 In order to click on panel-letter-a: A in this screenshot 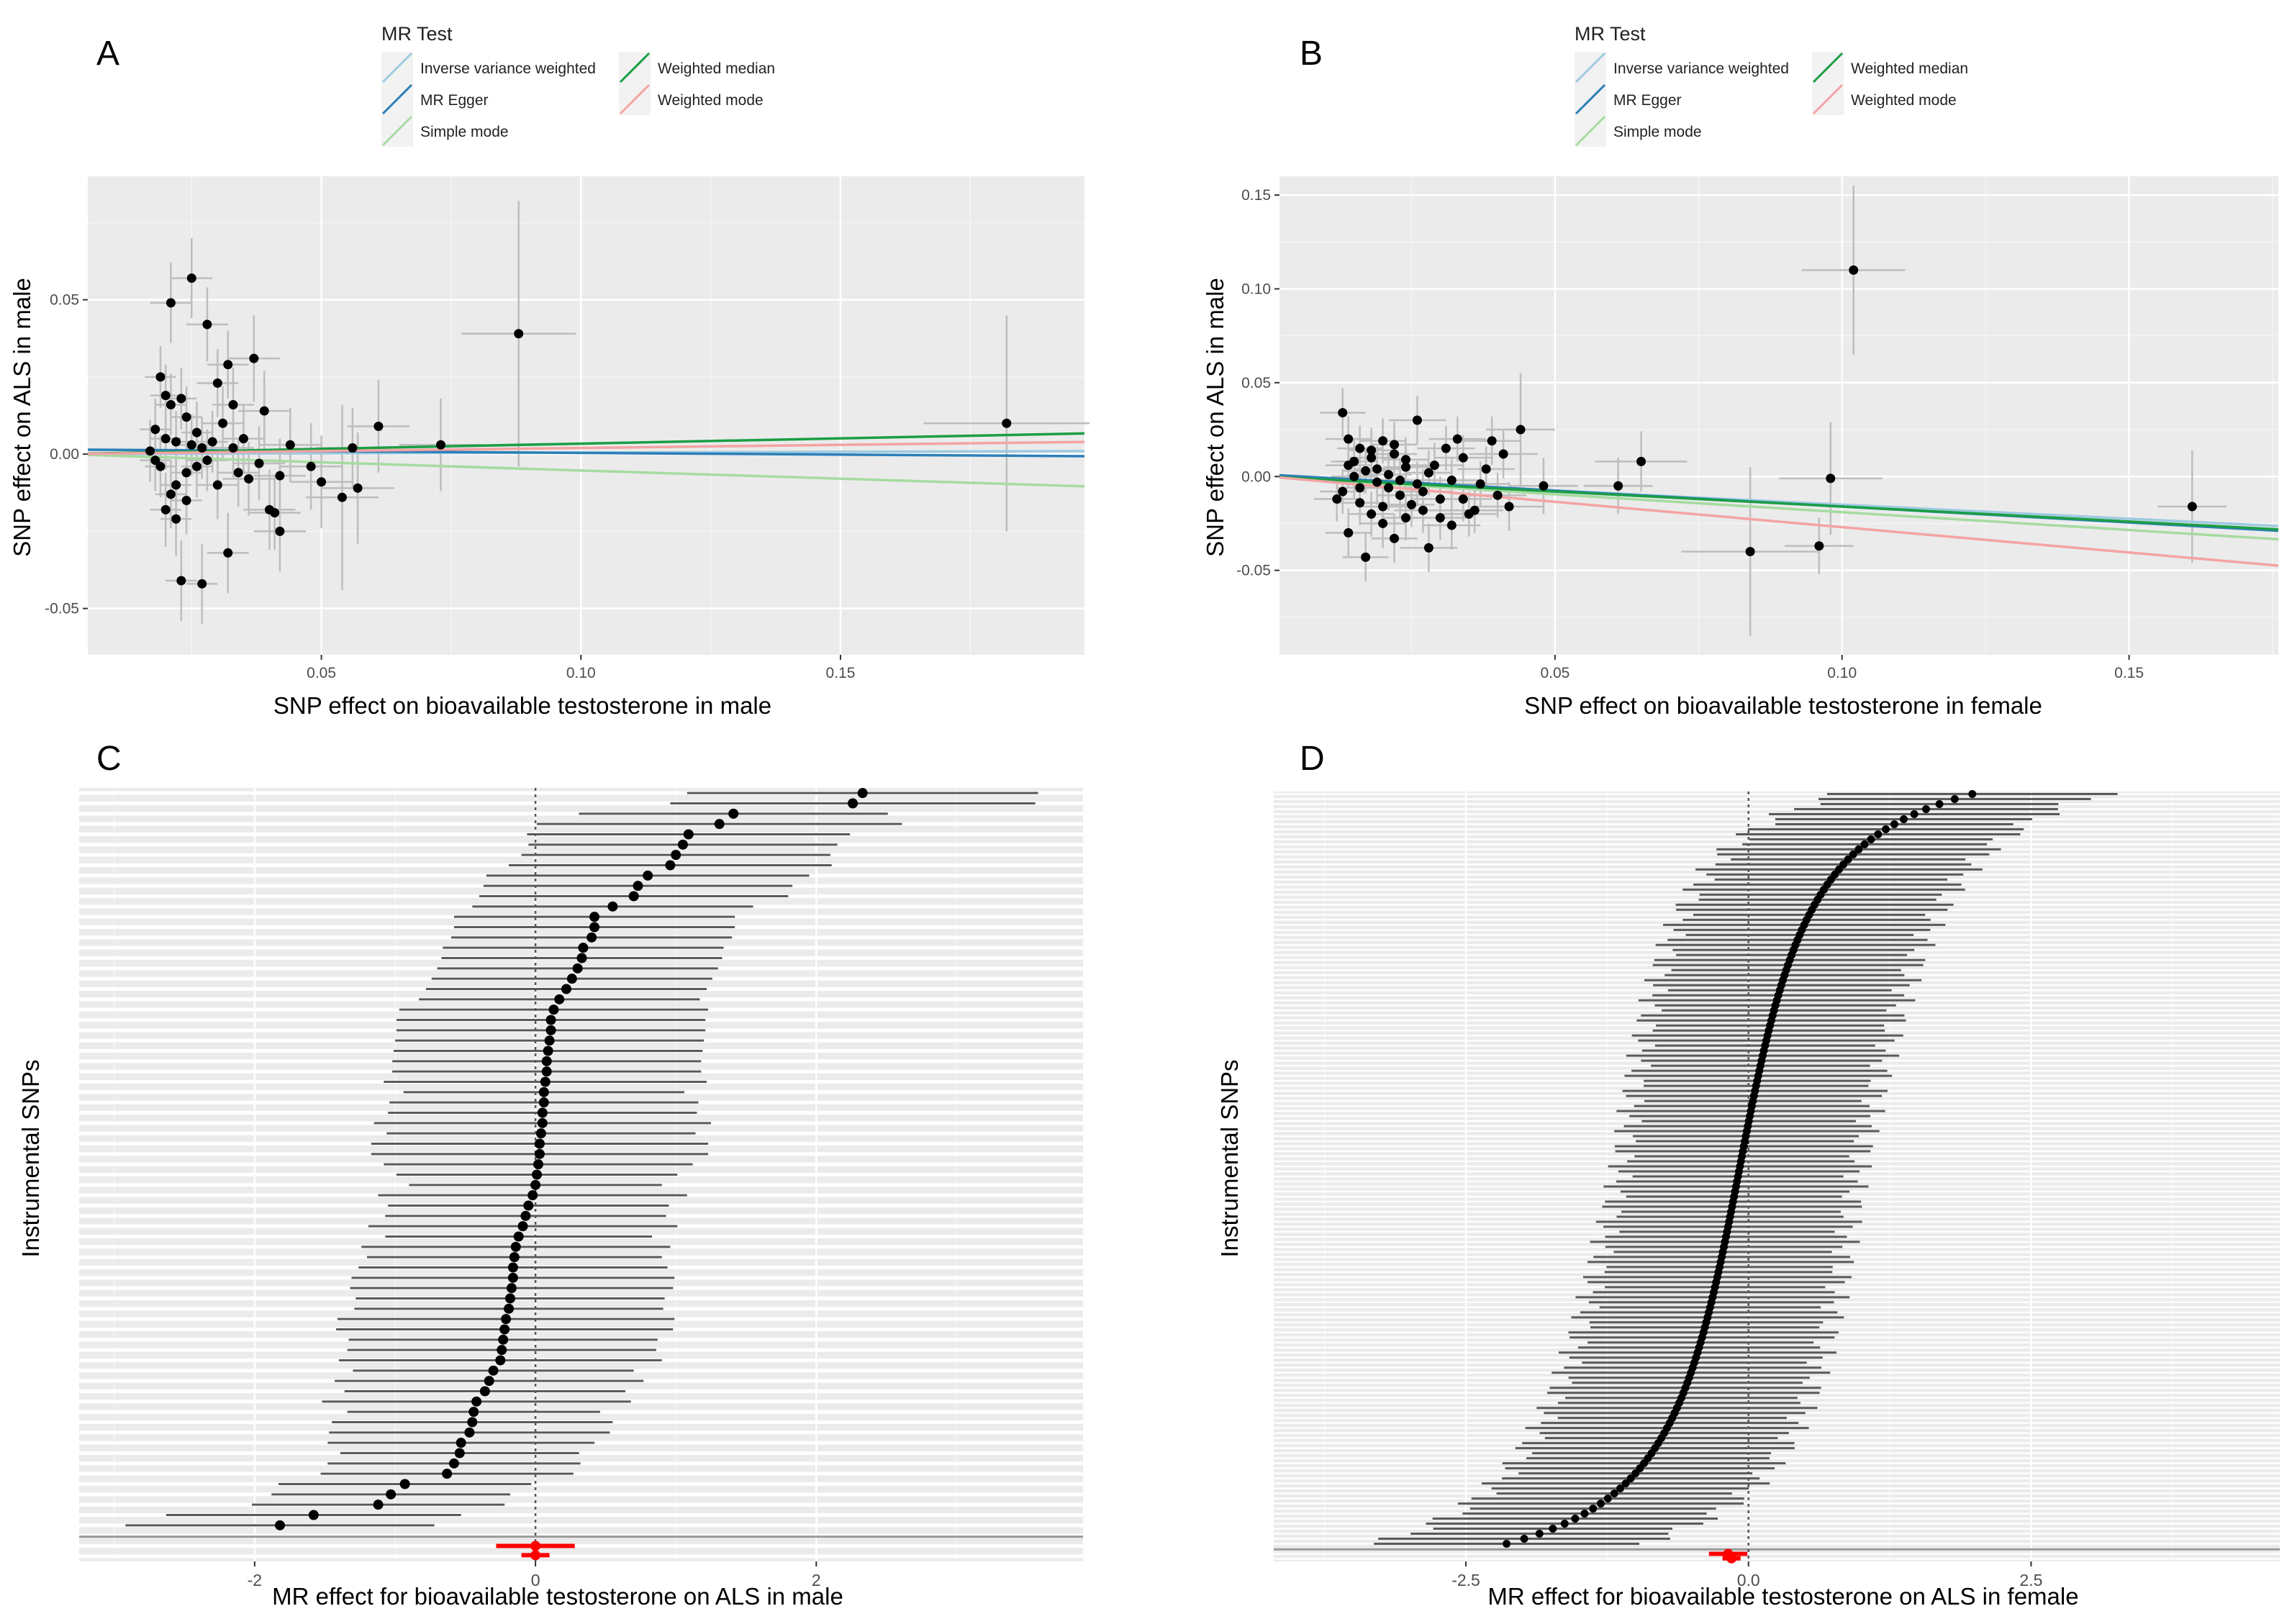, I will do `click(108, 54)`.